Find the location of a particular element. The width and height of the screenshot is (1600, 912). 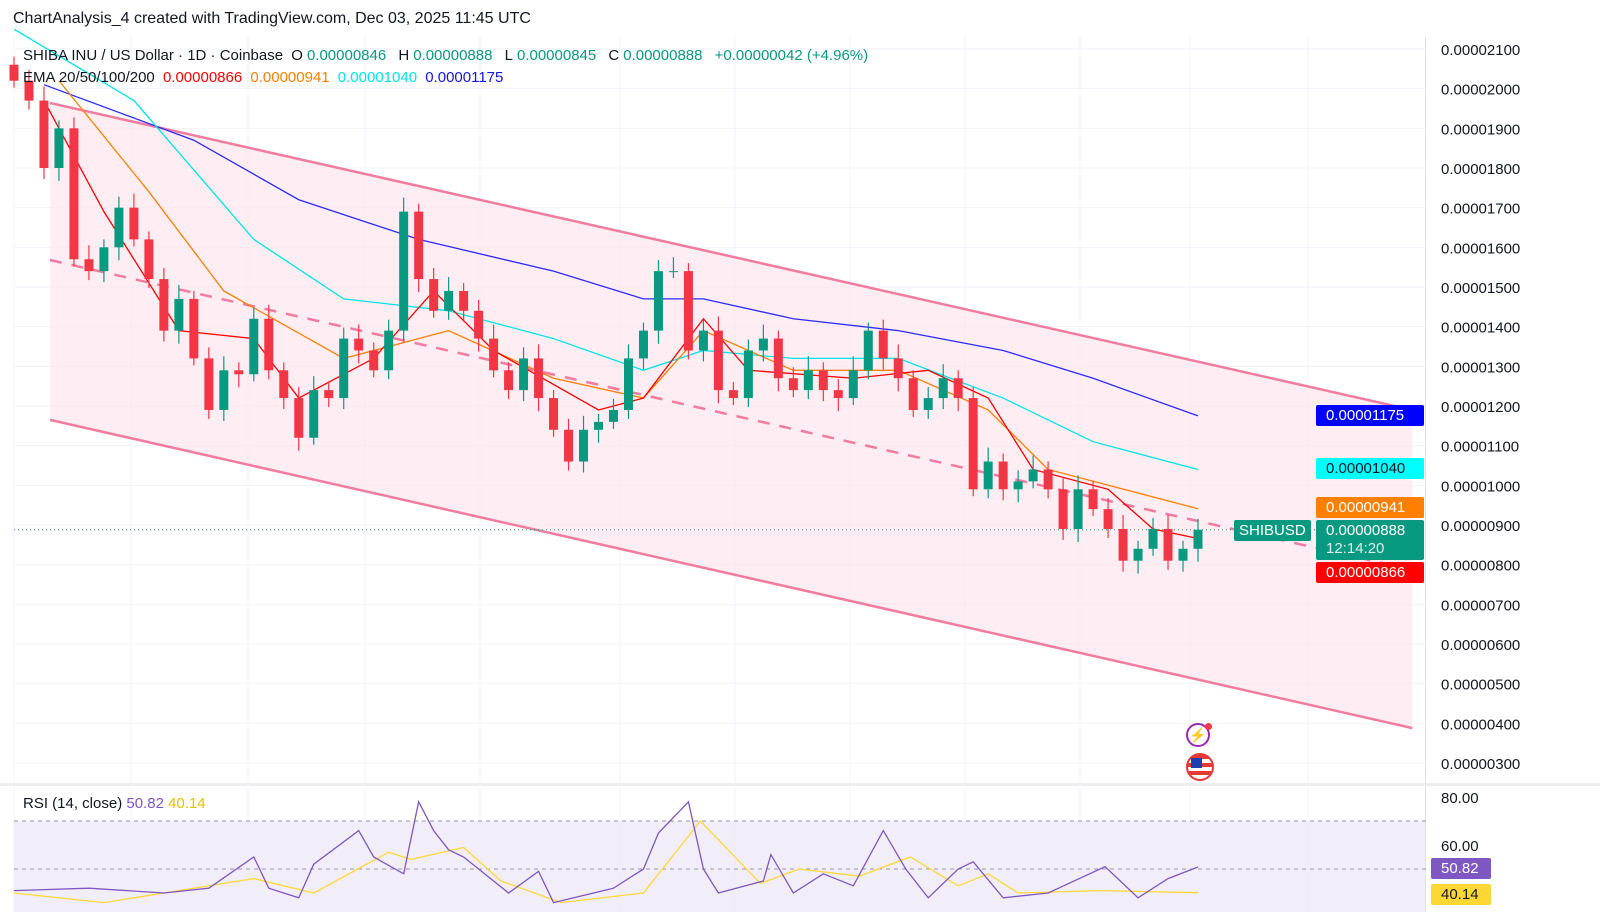

ema100-value: 0.00001040 is located at coordinates (377, 77).